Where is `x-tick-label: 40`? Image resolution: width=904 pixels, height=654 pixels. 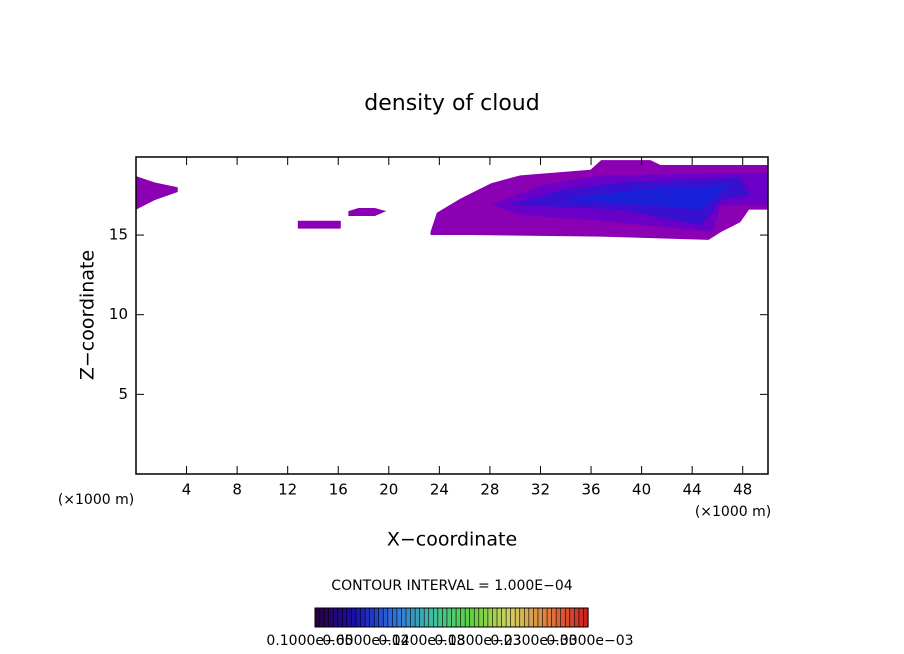
x-tick-label: 40 is located at coordinates (641, 490).